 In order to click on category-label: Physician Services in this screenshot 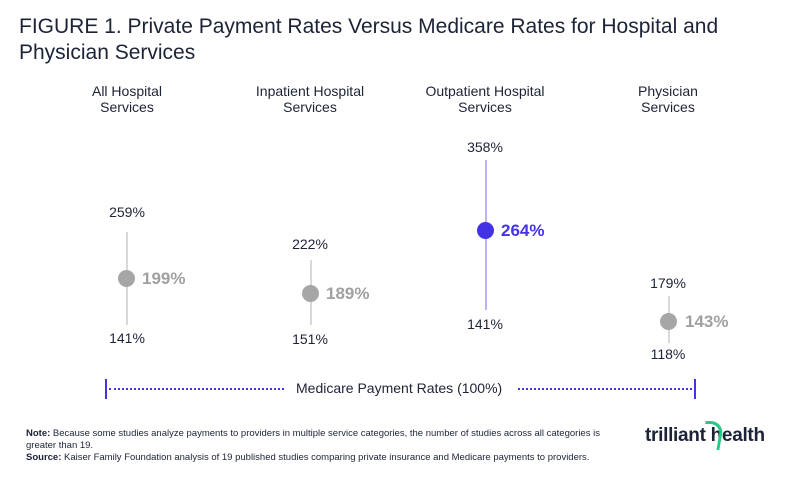, I will do `click(668, 99)`.